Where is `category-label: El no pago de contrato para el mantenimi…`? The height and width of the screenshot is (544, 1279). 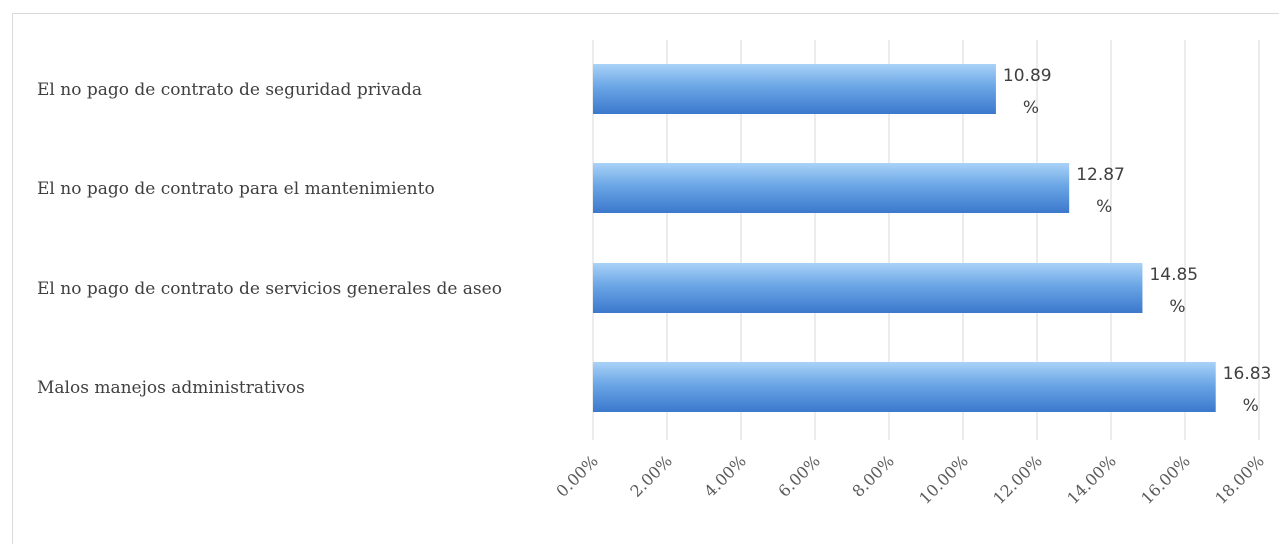 category-label: El no pago de contrato para el mantenimi… is located at coordinates (236, 189).